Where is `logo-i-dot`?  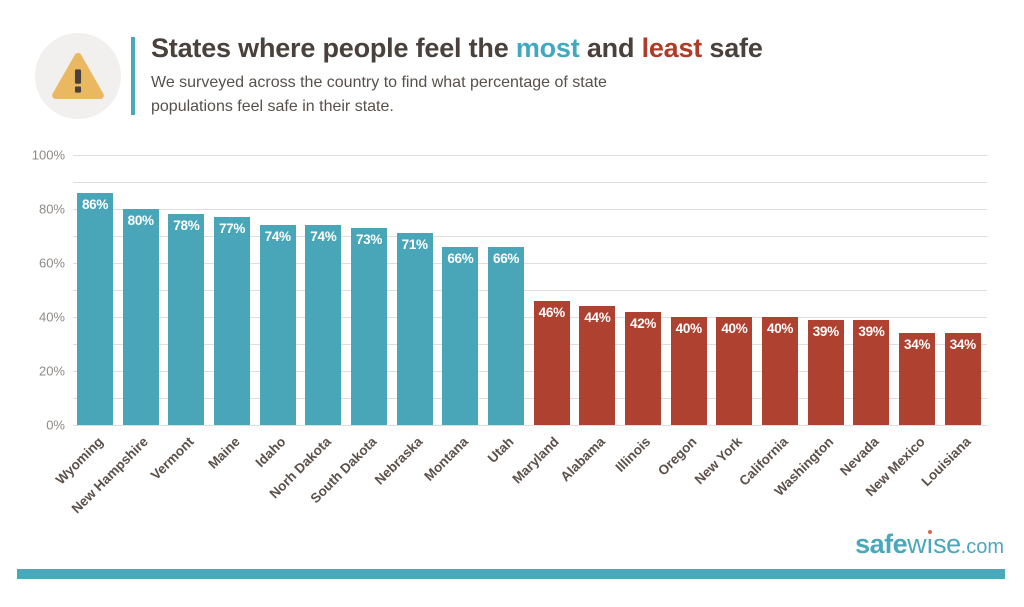
logo-i-dot is located at coordinates (929, 532).